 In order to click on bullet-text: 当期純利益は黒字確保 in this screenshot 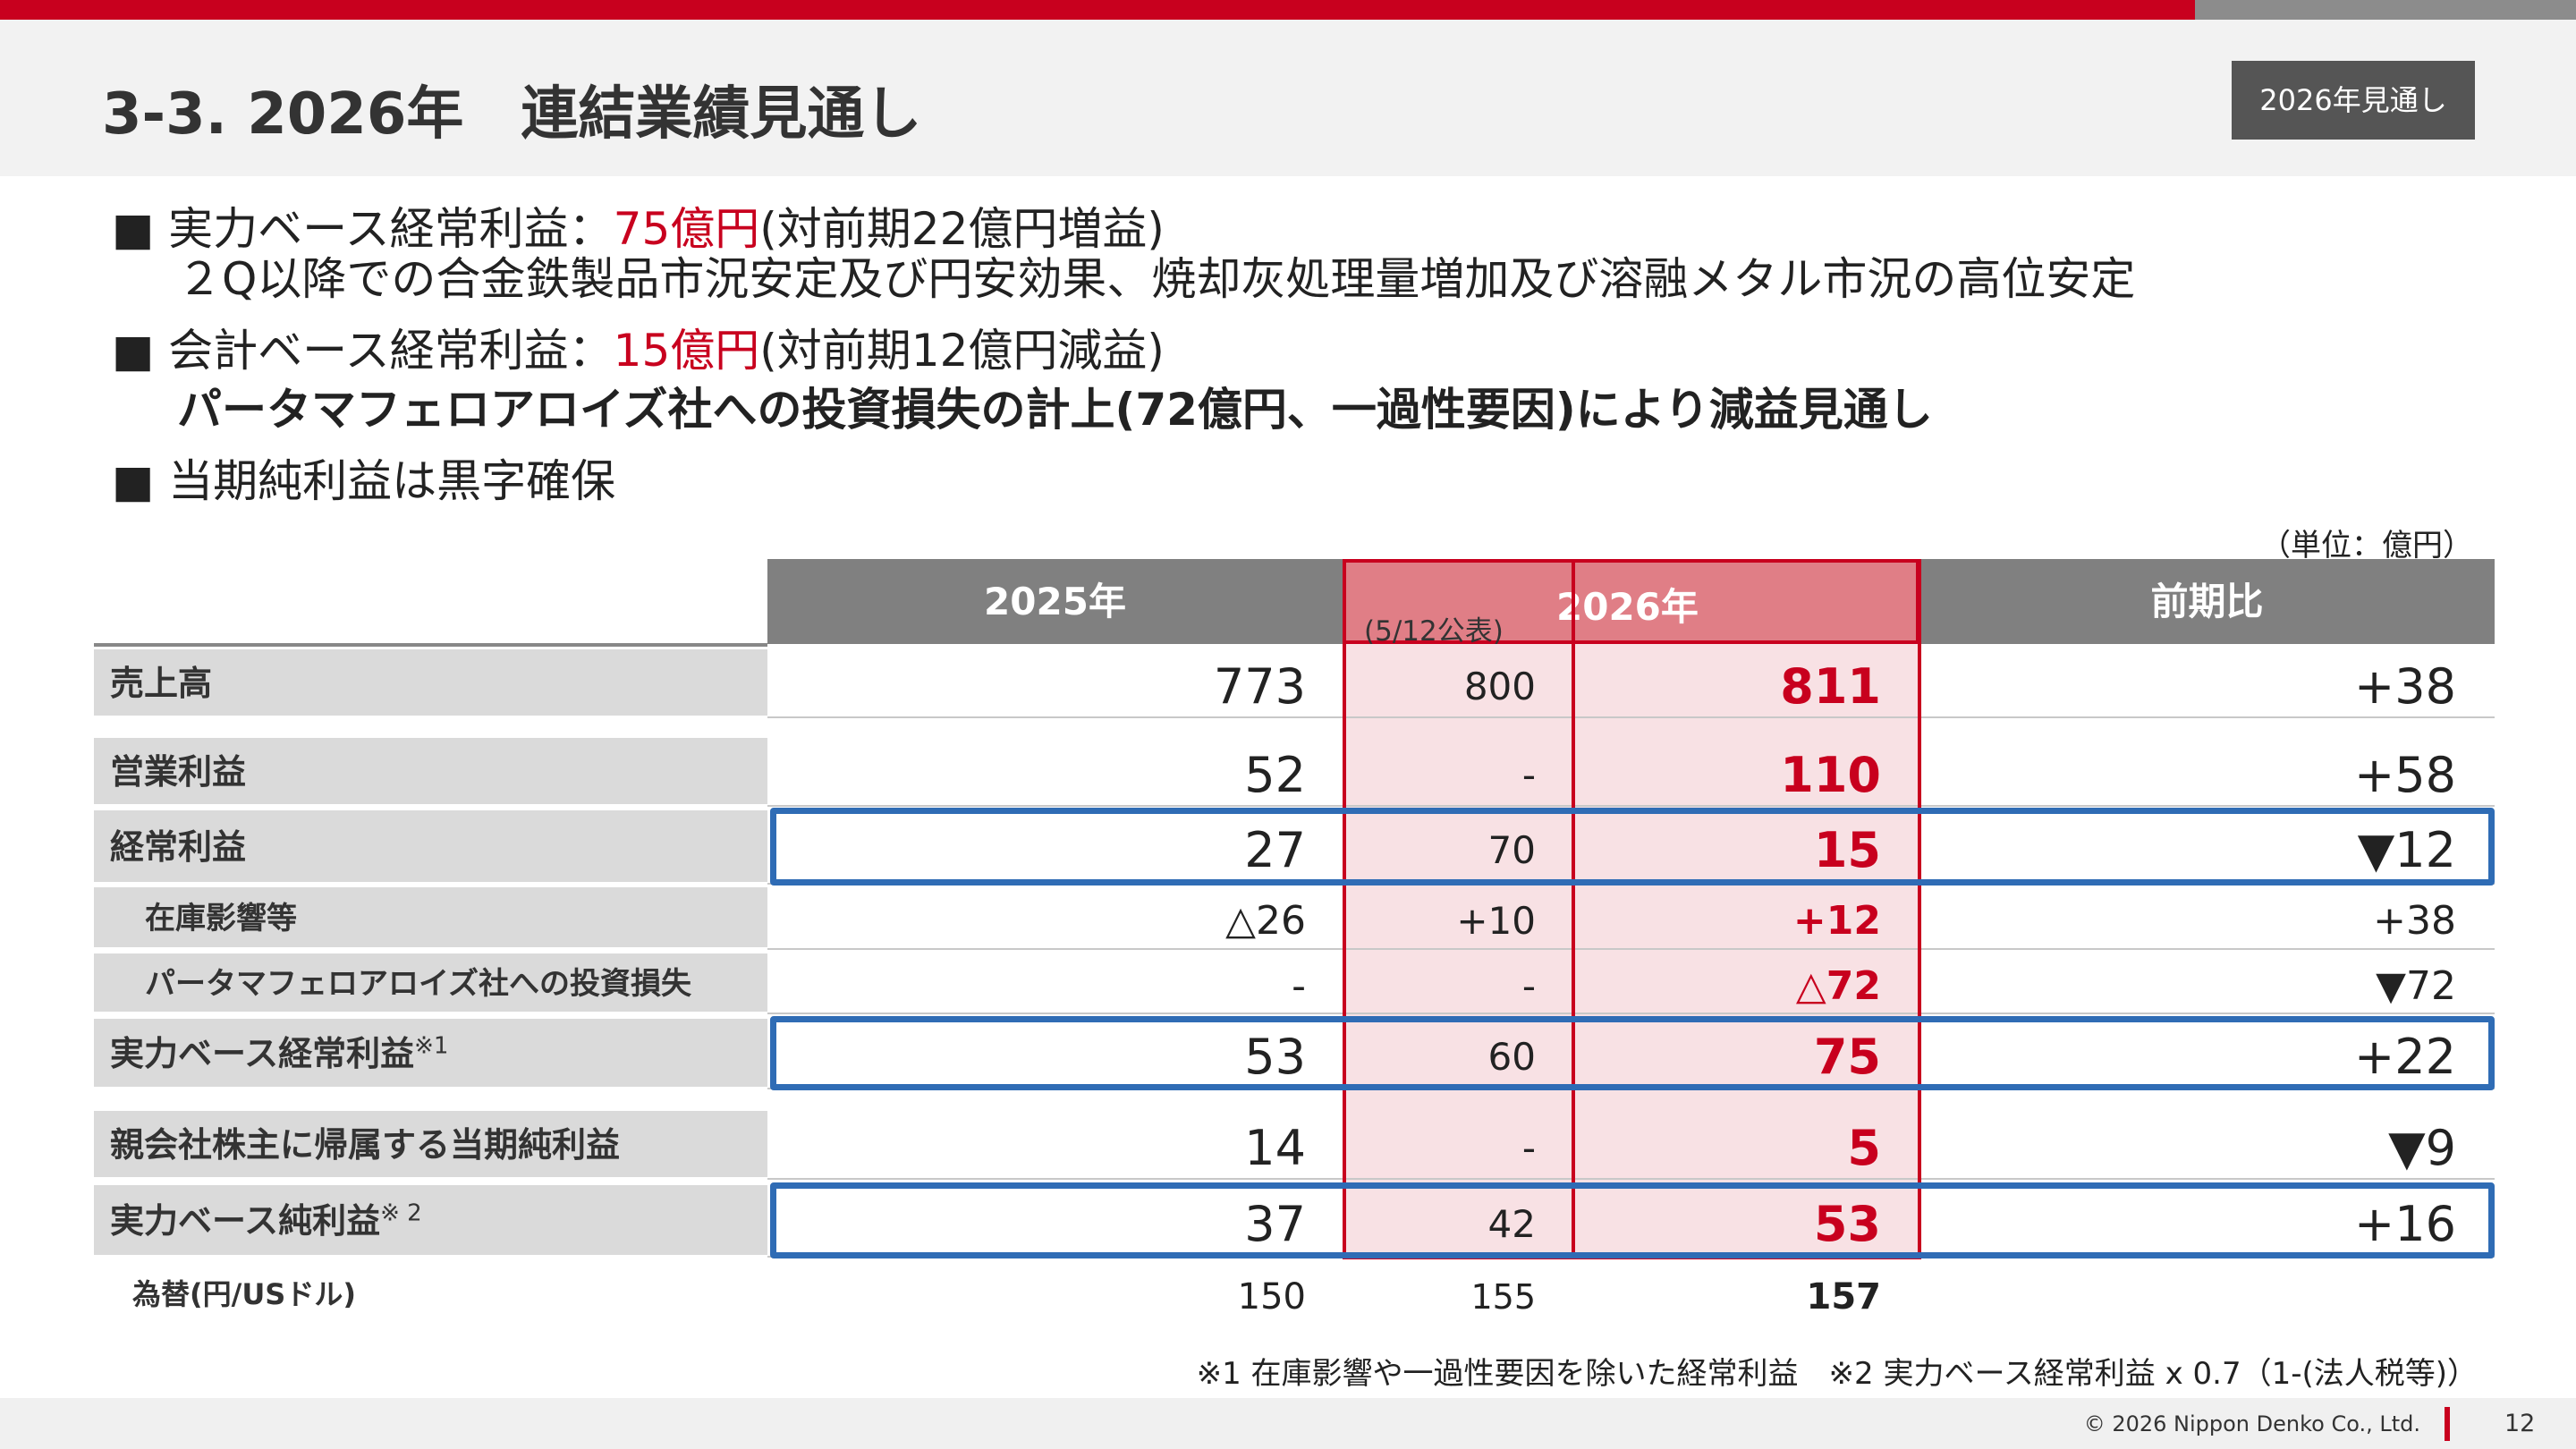, I will do `click(392, 481)`.